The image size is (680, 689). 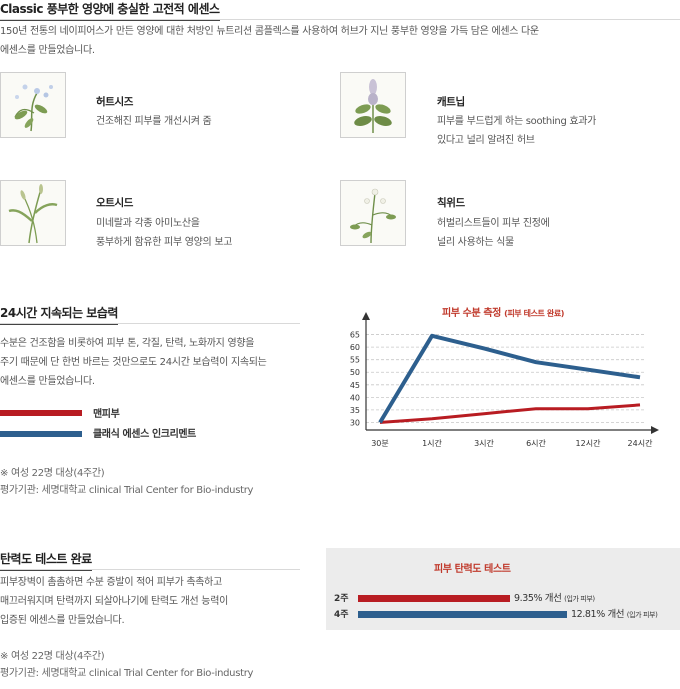 What do you see at coordinates (614, 614) in the screenshot?
I see `elasticity-value-4-weeks: 12.81% 개선 (입가 피부)` at bounding box center [614, 614].